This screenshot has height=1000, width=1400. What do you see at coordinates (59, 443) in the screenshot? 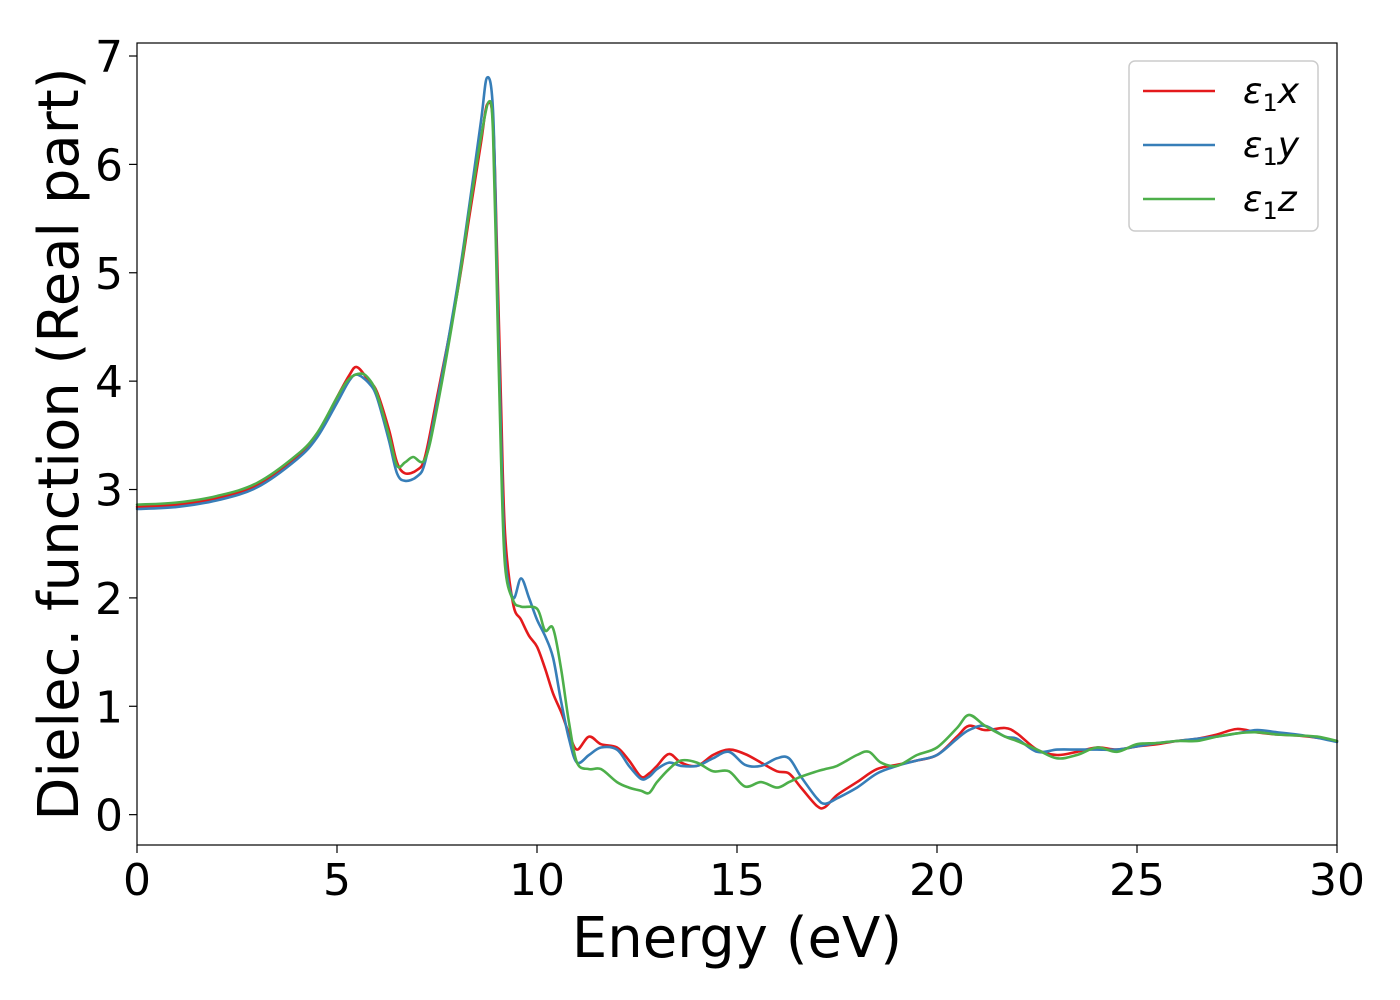
I see `y-axis-label: Dielec. function (Real part)` at bounding box center [59, 443].